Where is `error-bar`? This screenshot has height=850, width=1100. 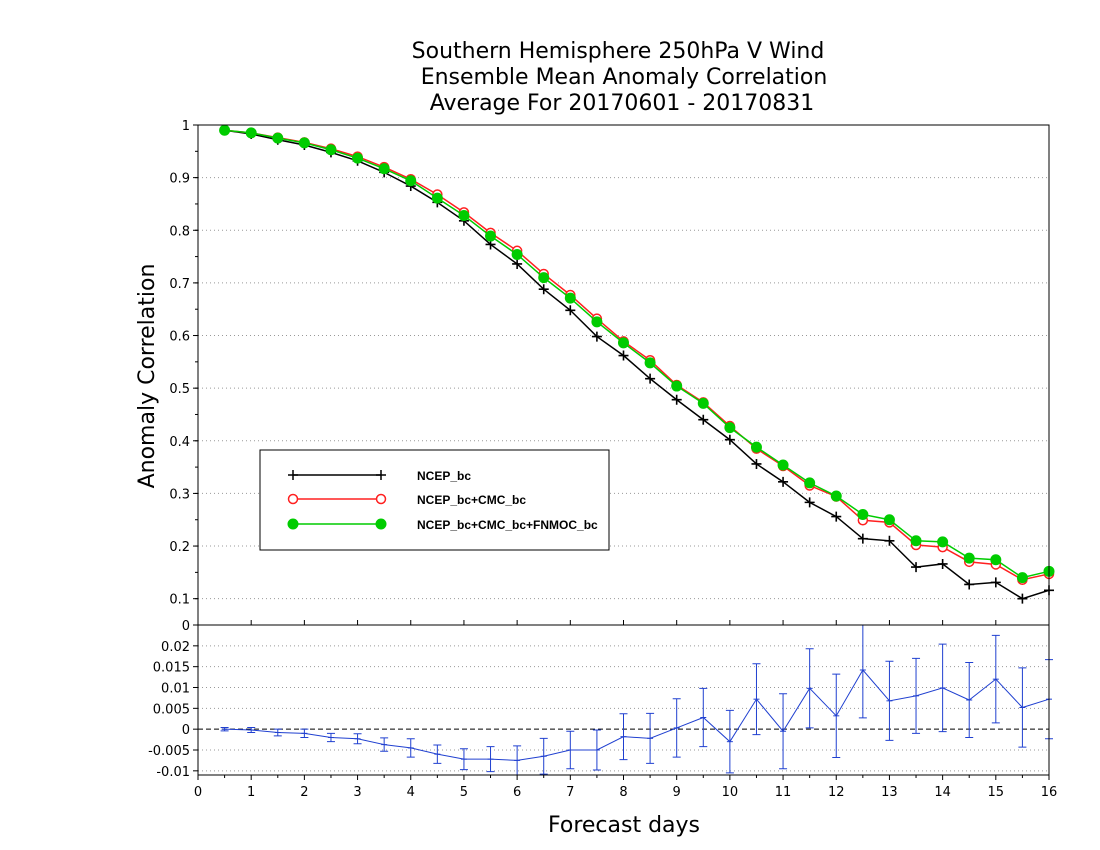
error-bar is located at coordinates (862, 671).